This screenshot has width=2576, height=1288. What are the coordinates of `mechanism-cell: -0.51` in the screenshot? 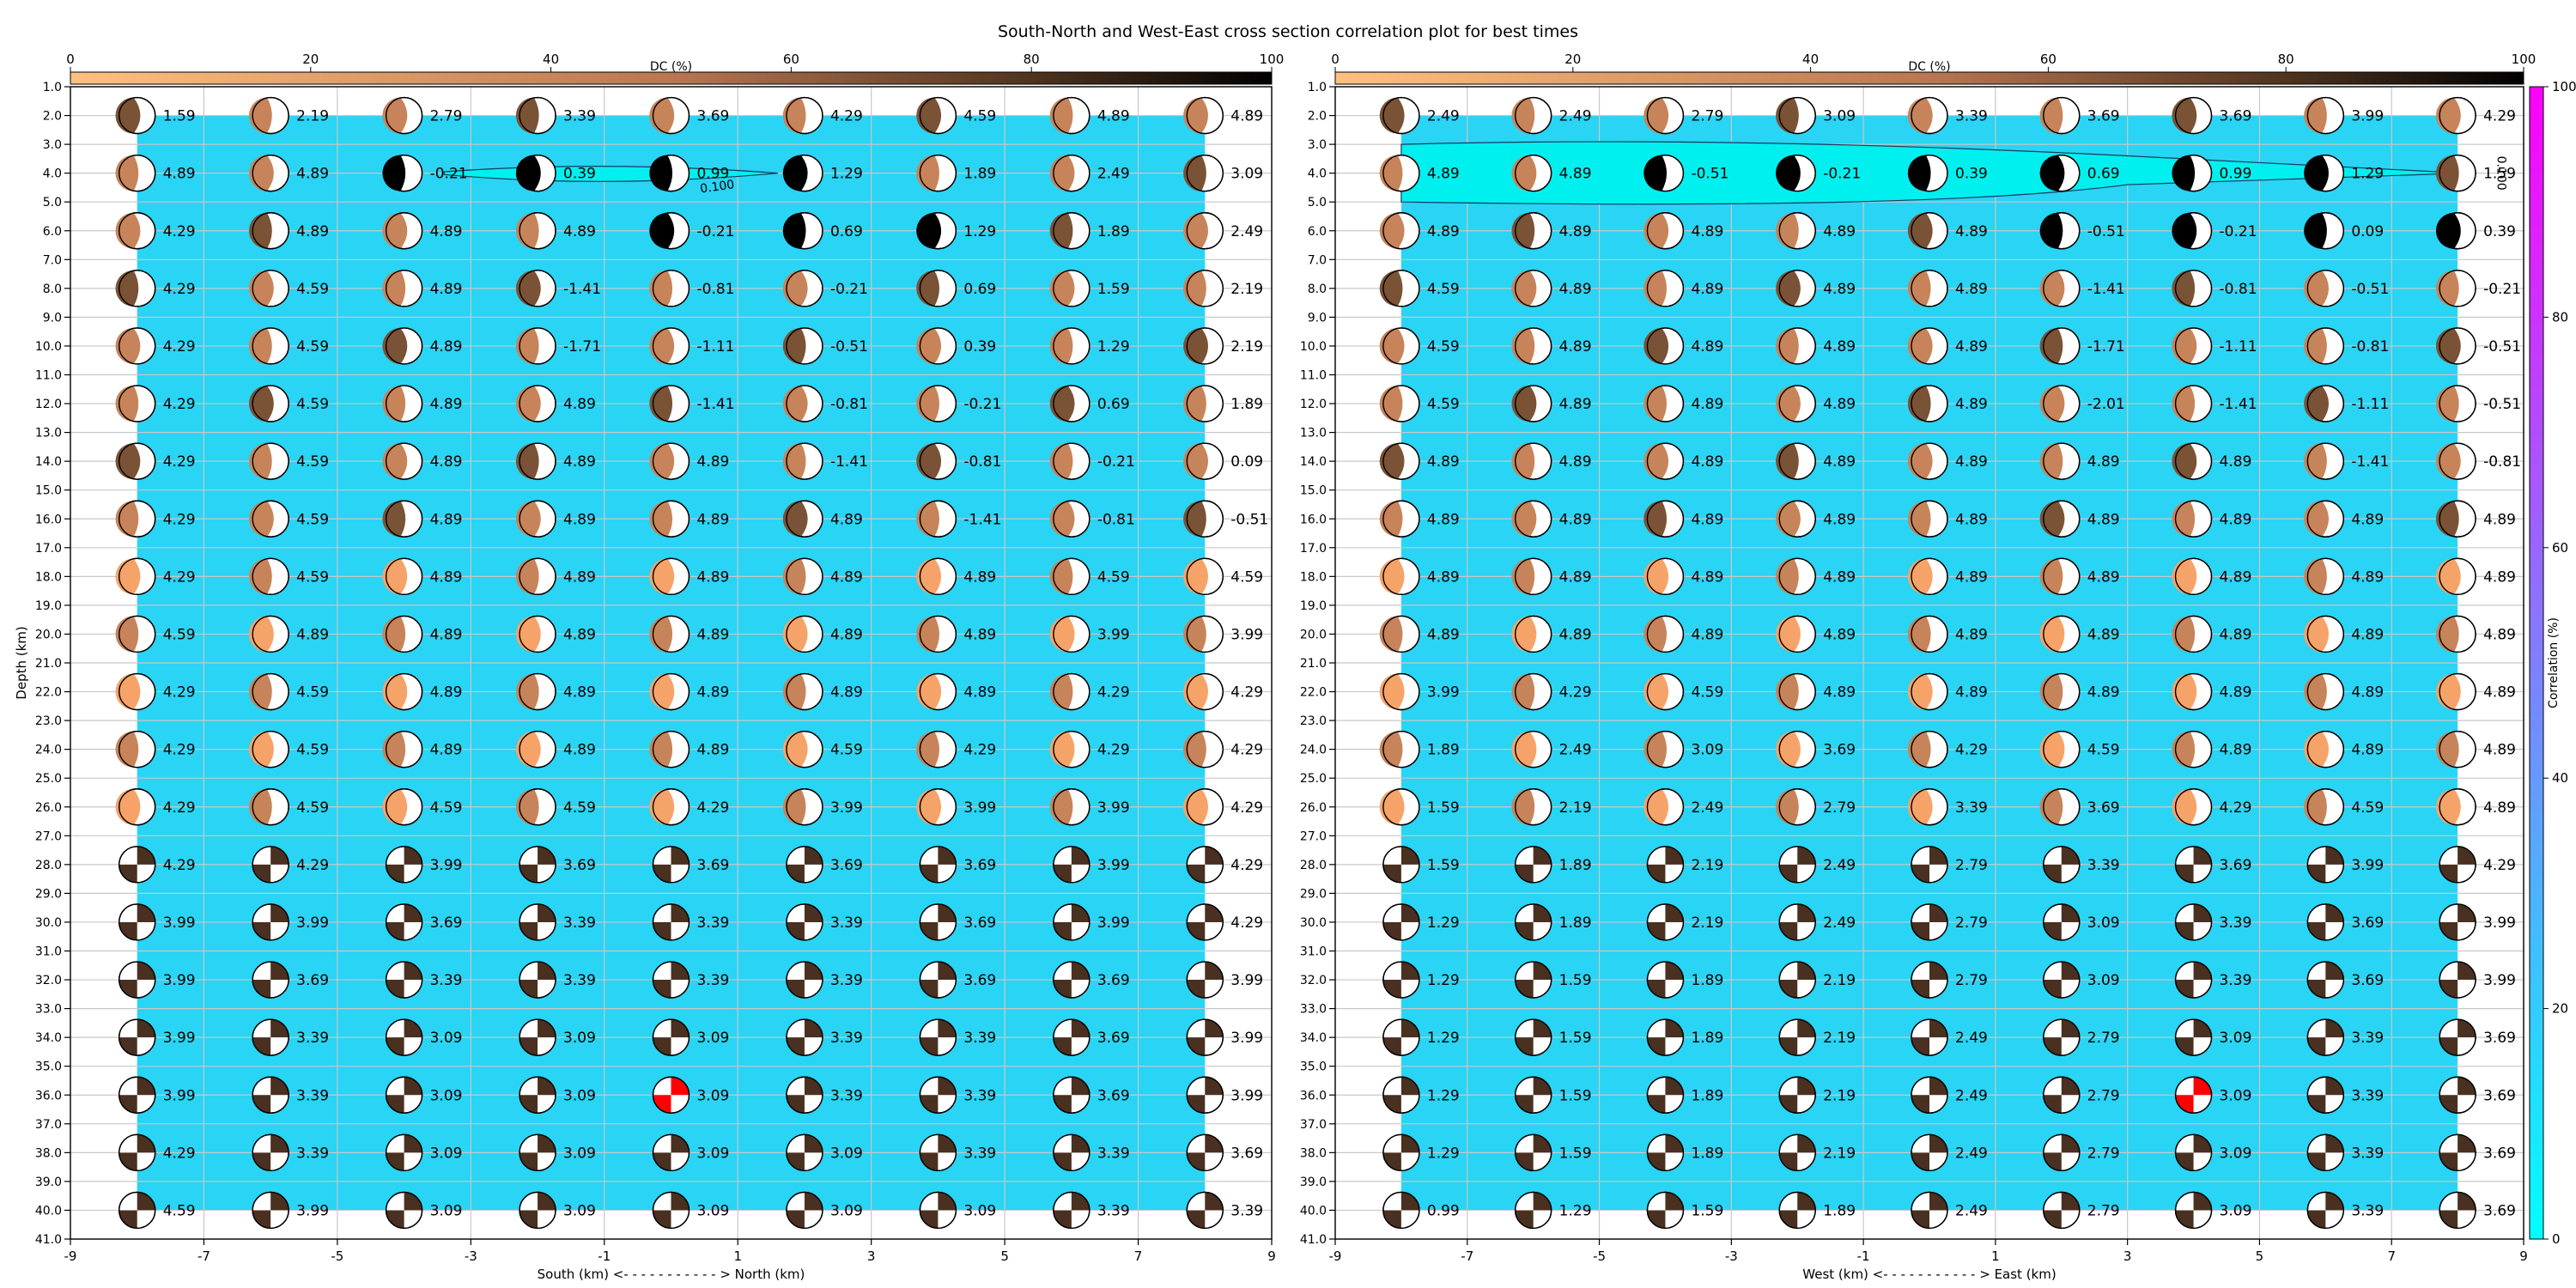 It's located at (1686, 173).